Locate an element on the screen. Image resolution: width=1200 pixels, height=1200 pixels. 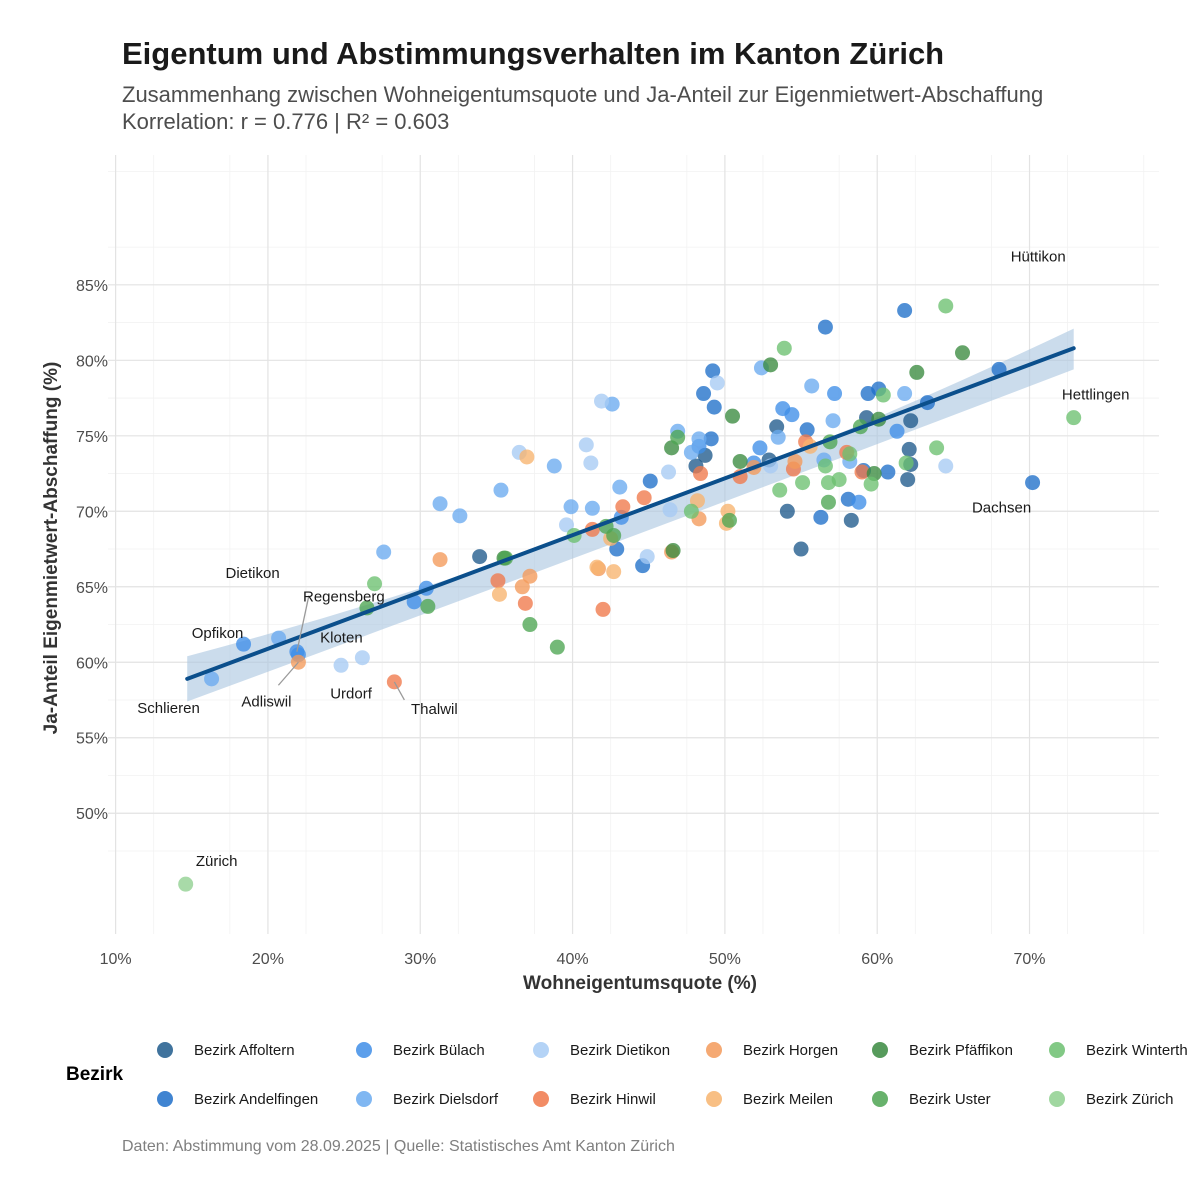
point-label: Hüttikon is located at coordinates (1038, 256).